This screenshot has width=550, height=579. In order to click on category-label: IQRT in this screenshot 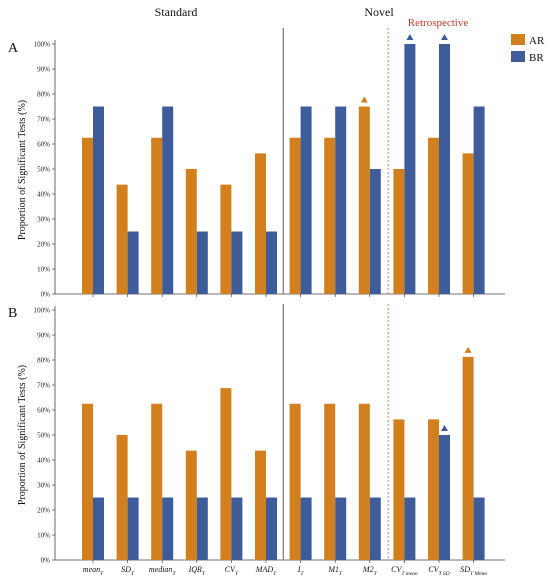, I will do `click(197, 571)`.